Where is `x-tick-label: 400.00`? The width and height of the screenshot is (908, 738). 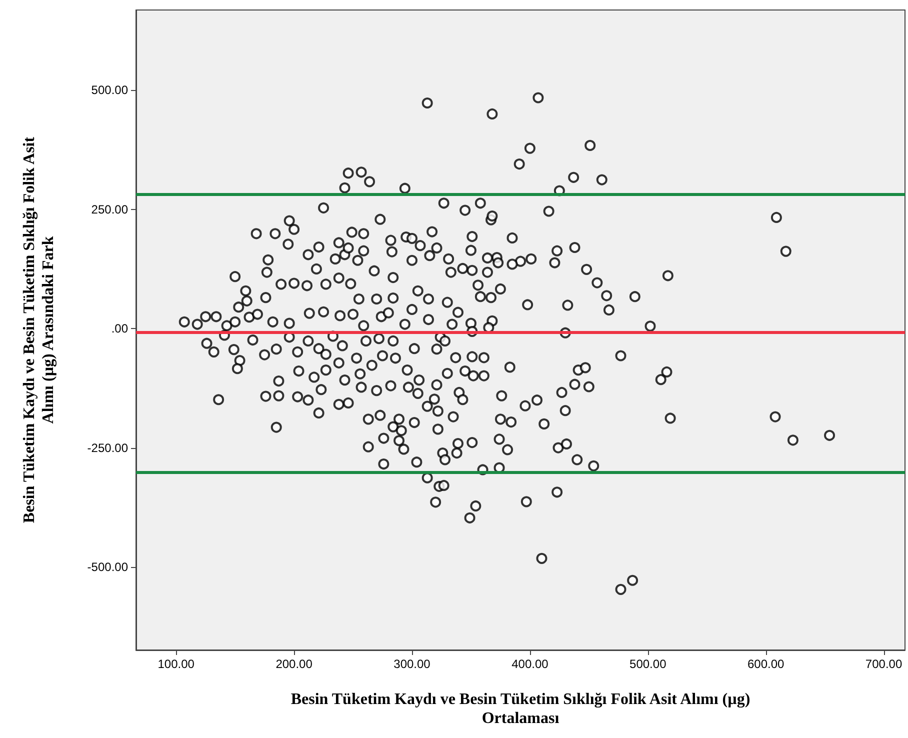
x-tick-label: 400.00 is located at coordinates (530, 664).